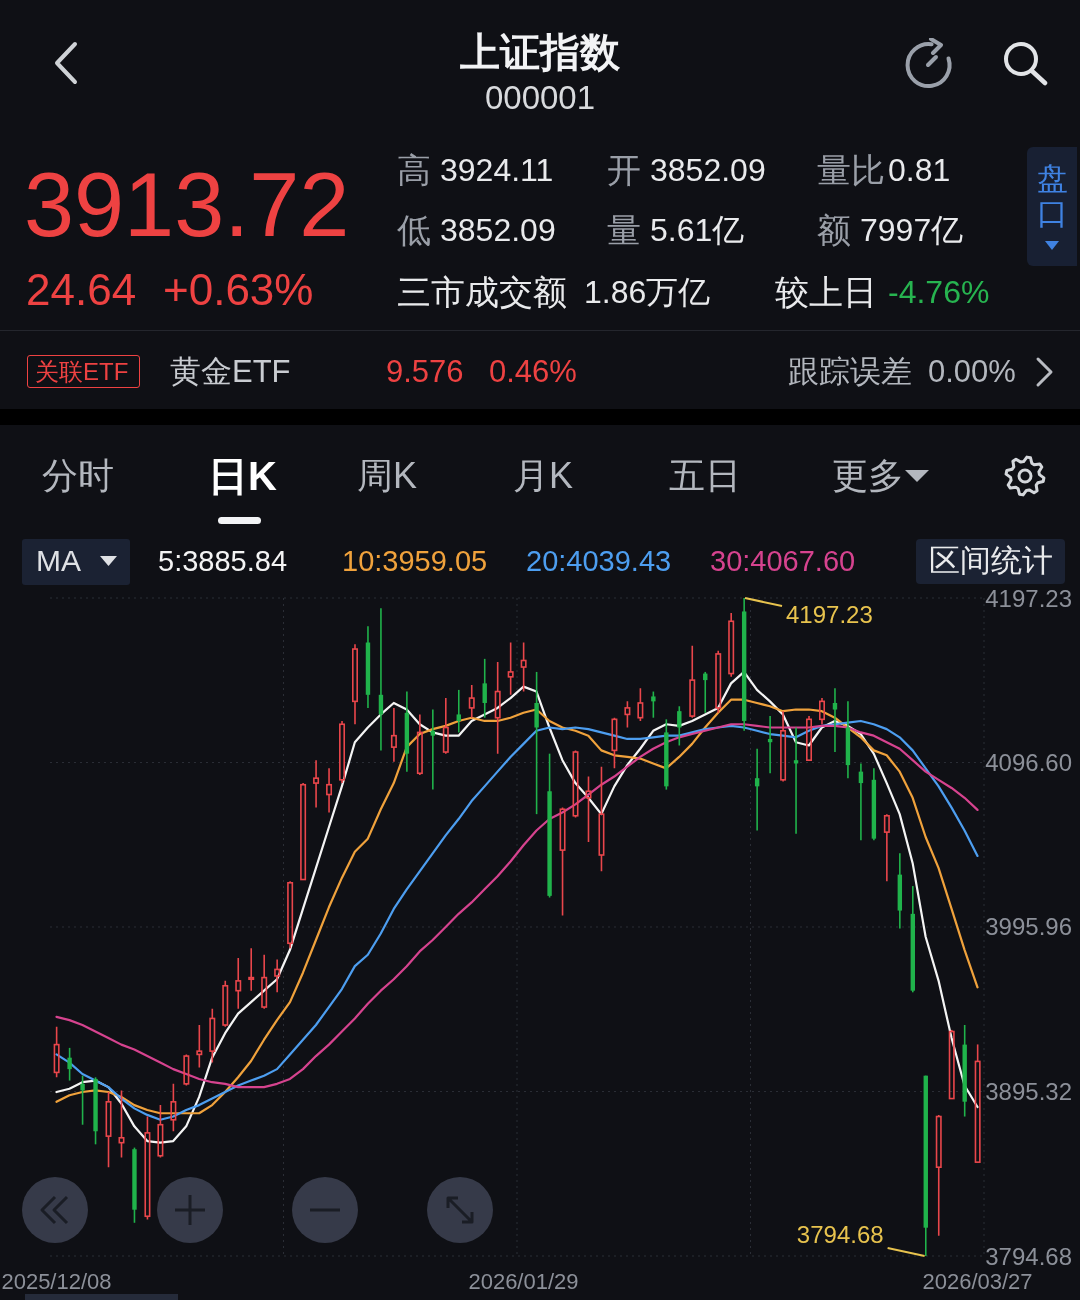 The image size is (1080, 1300). What do you see at coordinates (497, 170) in the screenshot?
I see `text: 3924.11` at bounding box center [497, 170].